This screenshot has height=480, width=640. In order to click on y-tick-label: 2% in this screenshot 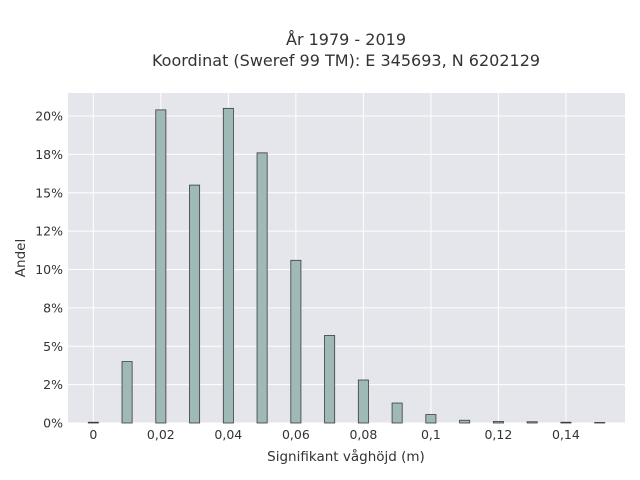, I will do `click(53, 384)`.